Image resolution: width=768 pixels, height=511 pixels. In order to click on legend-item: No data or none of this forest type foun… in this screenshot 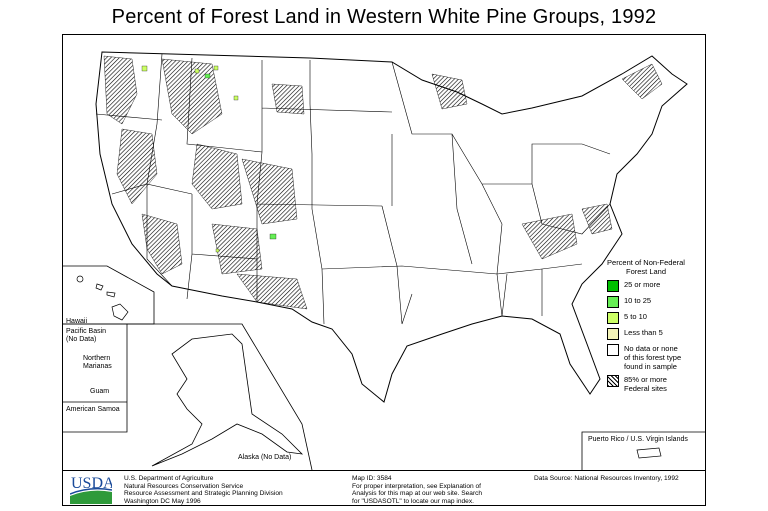, I will do `click(649, 357)`.